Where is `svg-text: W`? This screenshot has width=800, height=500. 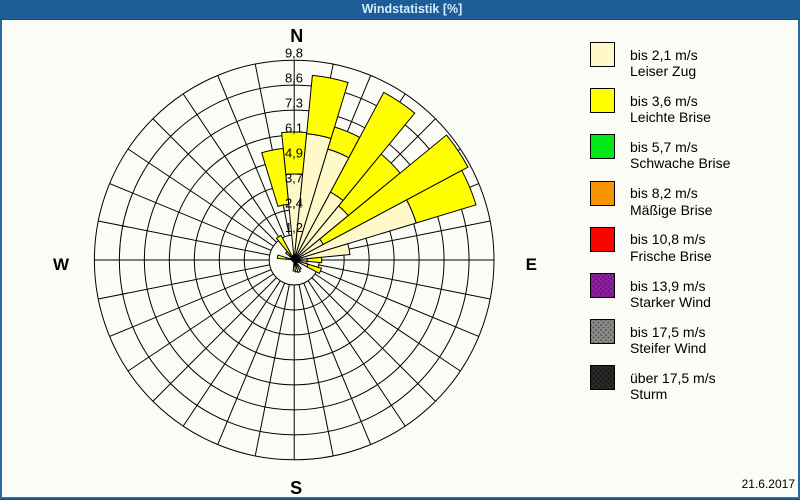
svg-text: W is located at coordinates (61, 264).